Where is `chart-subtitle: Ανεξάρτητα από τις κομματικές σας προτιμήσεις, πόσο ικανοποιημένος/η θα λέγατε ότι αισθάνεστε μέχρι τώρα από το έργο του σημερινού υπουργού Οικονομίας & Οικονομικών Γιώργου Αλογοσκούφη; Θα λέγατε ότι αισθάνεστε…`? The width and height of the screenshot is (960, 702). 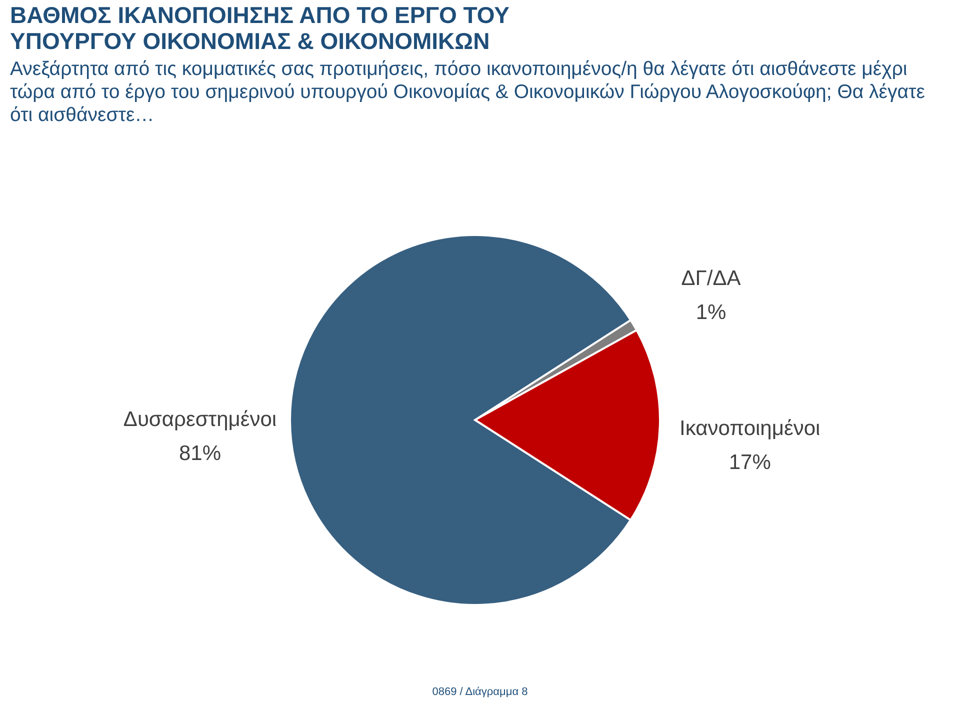 chart-subtitle: Ανεξάρτητα από τις κομματικές σας προτιμήσεις, πόσο ικανοποιημένος/η θα λέγατε ότι αισθάνεστε μέχρι τώρα από το έργο του σημερινού υπουργού Οικονομίας & Οικονομικών Γιώργου Αλογοσκούφη; Θα λέγατε ότι αισθάνεστε… is located at coordinates (468, 92).